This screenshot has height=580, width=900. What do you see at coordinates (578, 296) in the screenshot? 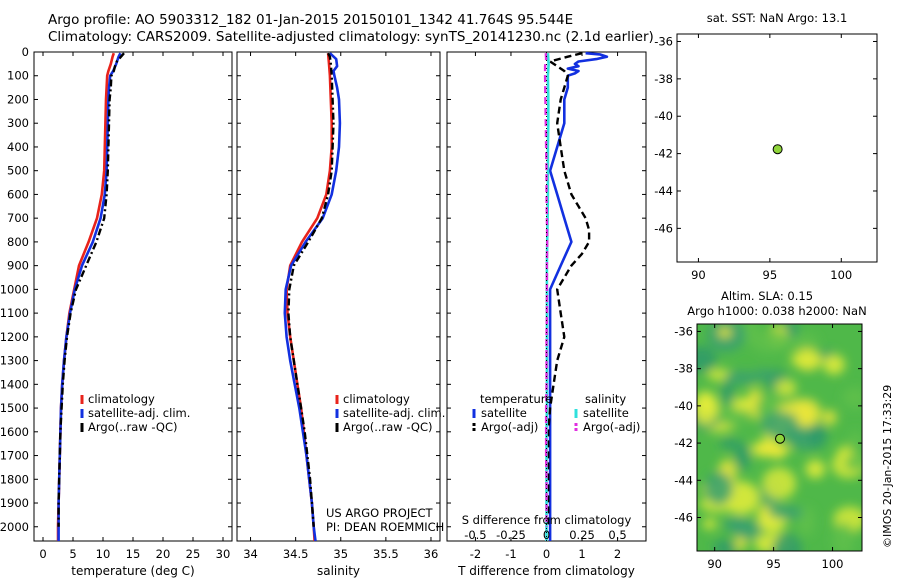
I see `series-line-satellite` at bounding box center [578, 296].